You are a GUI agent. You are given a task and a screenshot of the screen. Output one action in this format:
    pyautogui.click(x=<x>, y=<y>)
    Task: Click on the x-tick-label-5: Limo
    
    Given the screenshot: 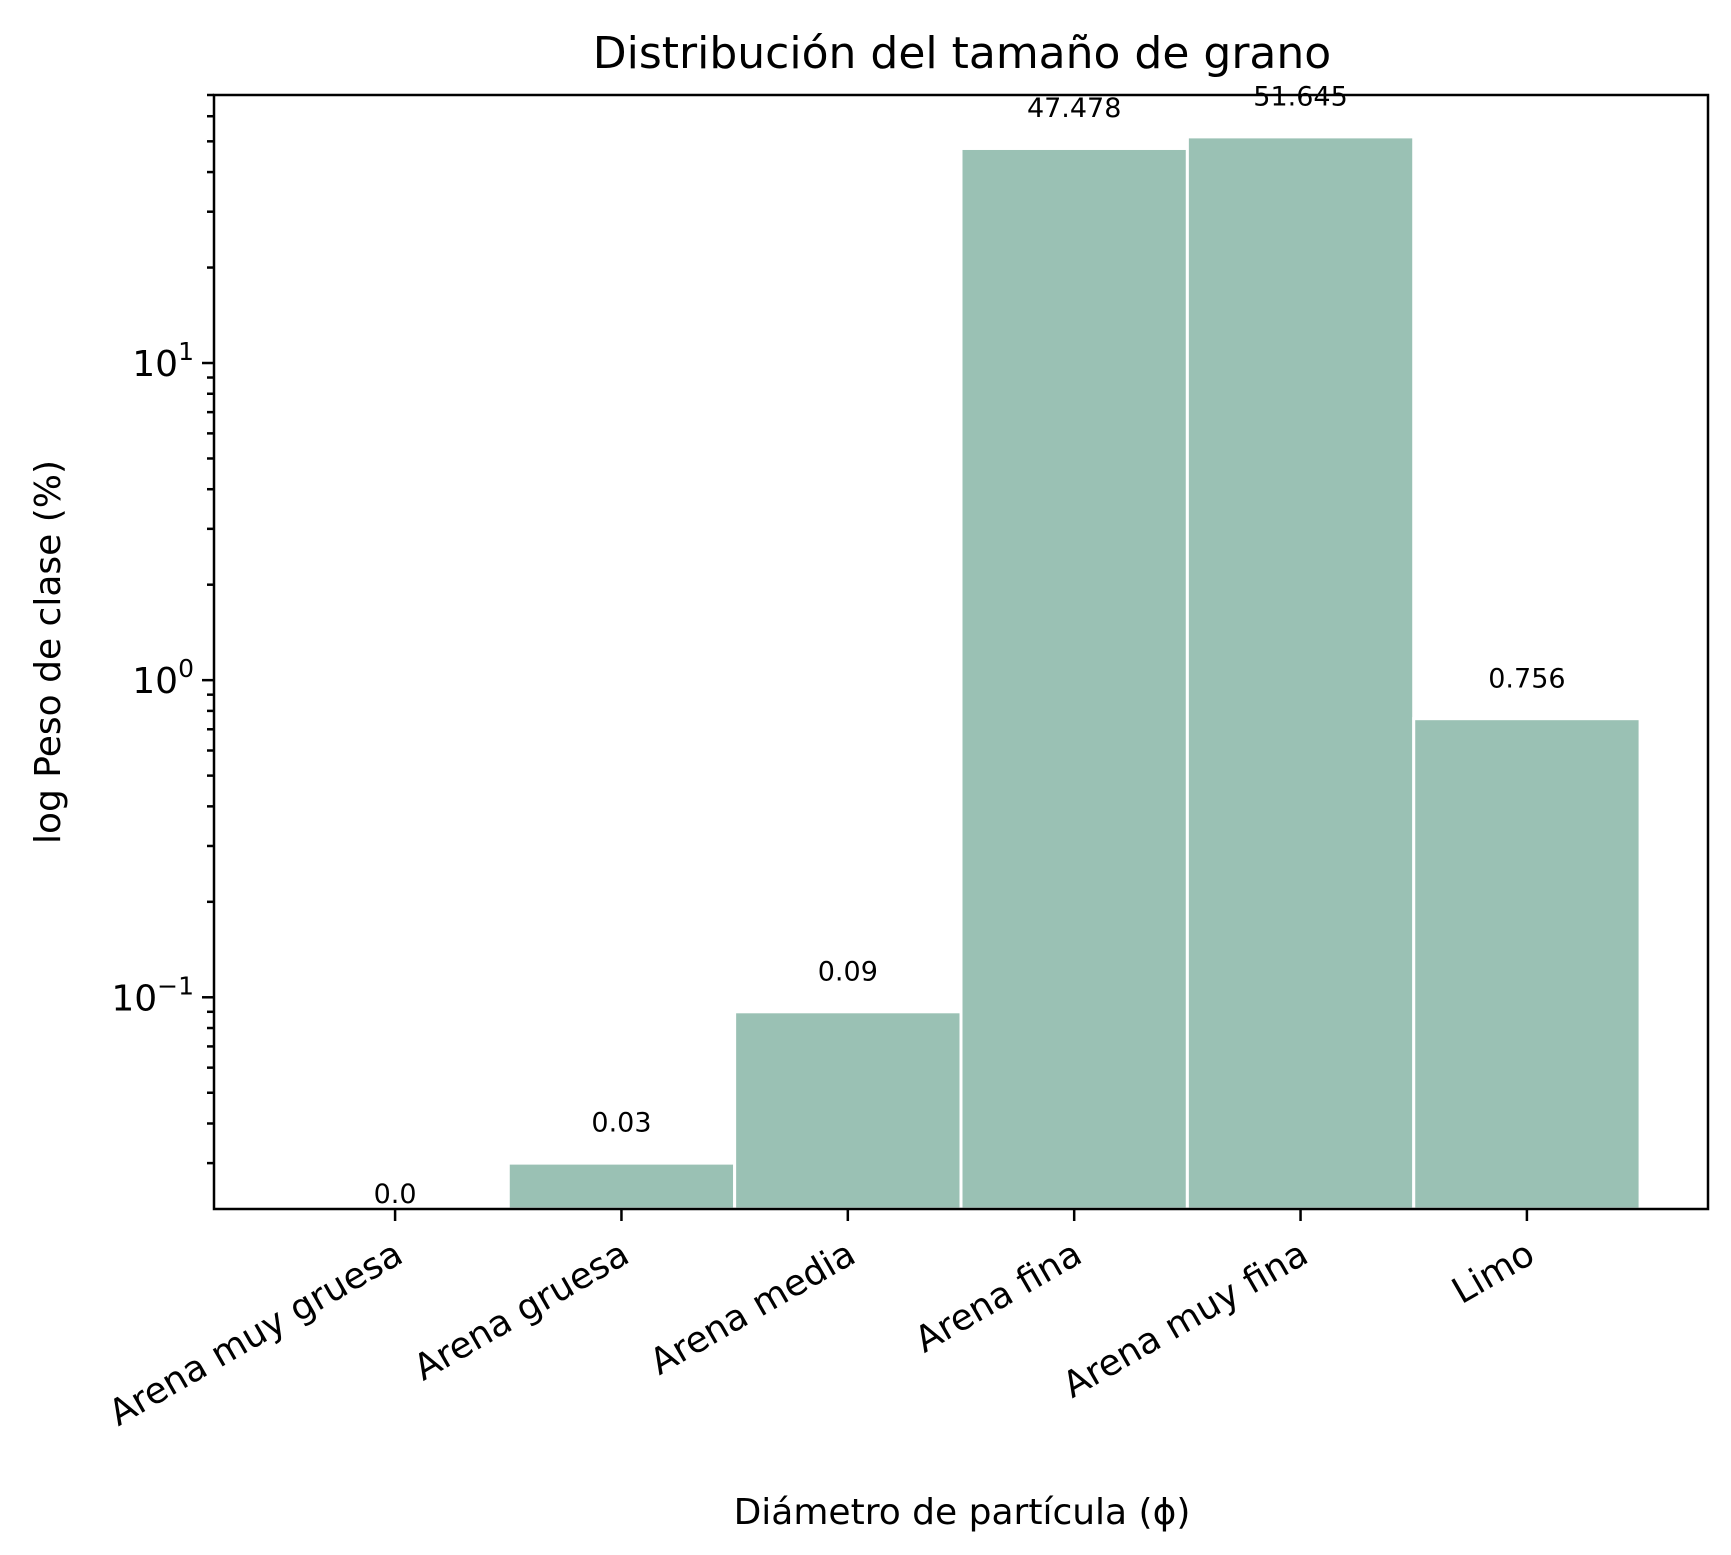 What is the action you would take?
    pyautogui.click(x=1493, y=1272)
    